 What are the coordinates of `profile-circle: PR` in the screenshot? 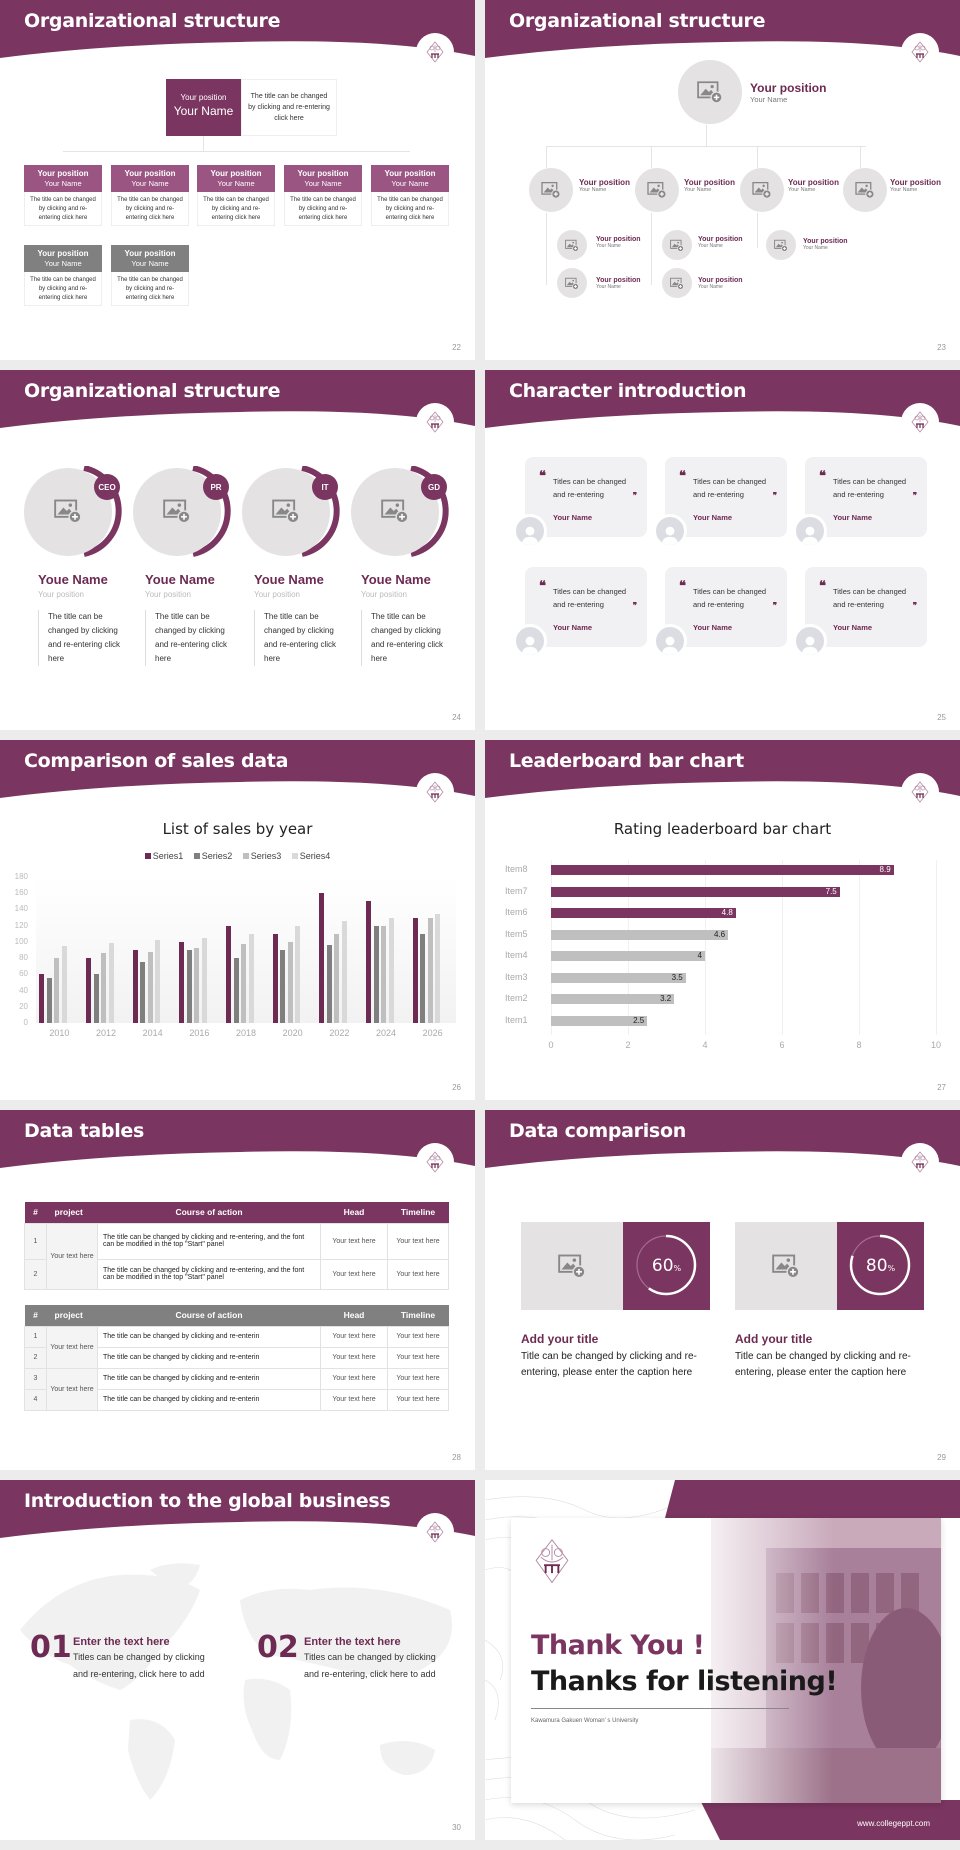 It's located at (182, 511).